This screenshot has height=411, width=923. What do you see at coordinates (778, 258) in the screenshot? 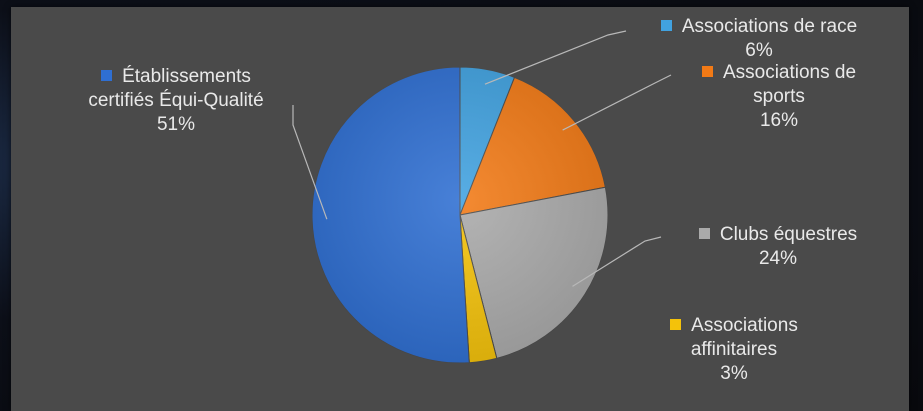
I see `slice-percent: 24%` at bounding box center [778, 258].